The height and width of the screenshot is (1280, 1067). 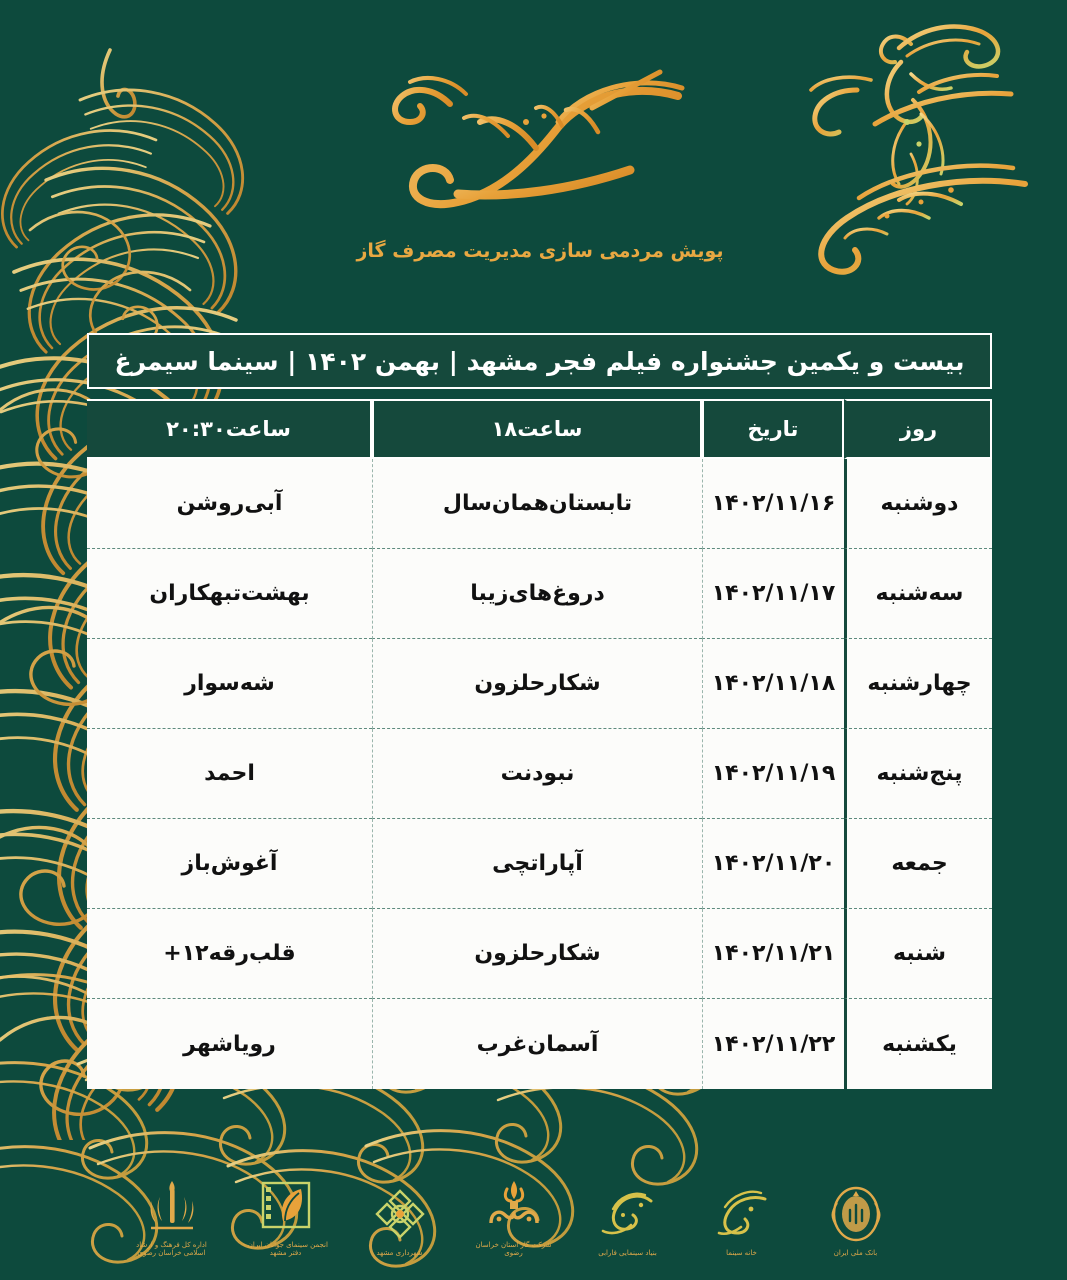 I want to click on sponsor-khane-cinema: خانه سینما, so click(x=742, y=1203).